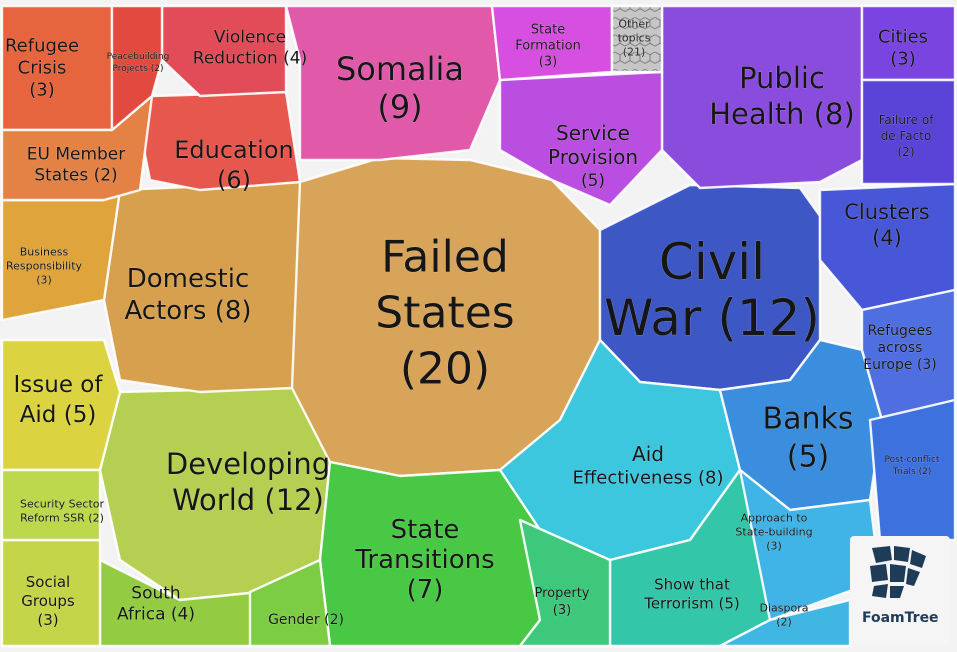 This screenshot has height=652, width=957. I want to click on topic-label-gender-line-0: Gender (2), so click(306, 620).